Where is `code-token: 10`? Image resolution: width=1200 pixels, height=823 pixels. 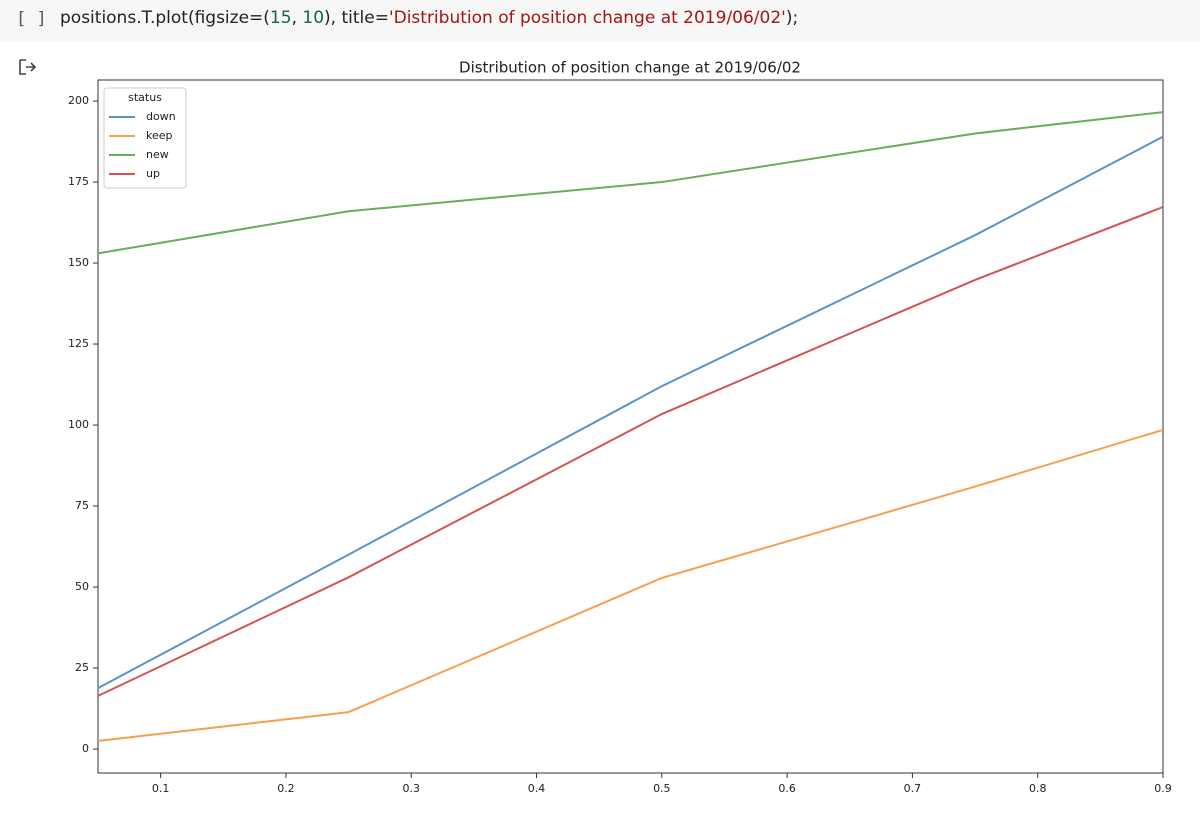 code-token: 10 is located at coordinates (313, 18).